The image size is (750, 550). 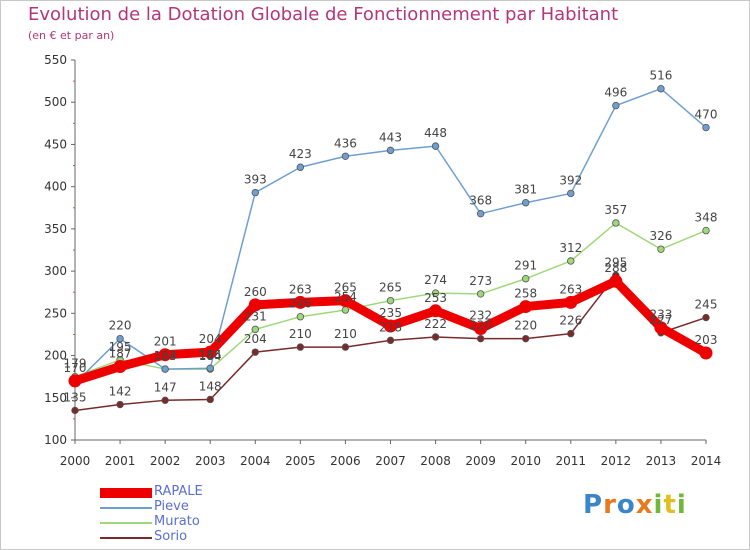 What do you see at coordinates (615, 268) in the screenshot?
I see `value-label: 288` at bounding box center [615, 268].